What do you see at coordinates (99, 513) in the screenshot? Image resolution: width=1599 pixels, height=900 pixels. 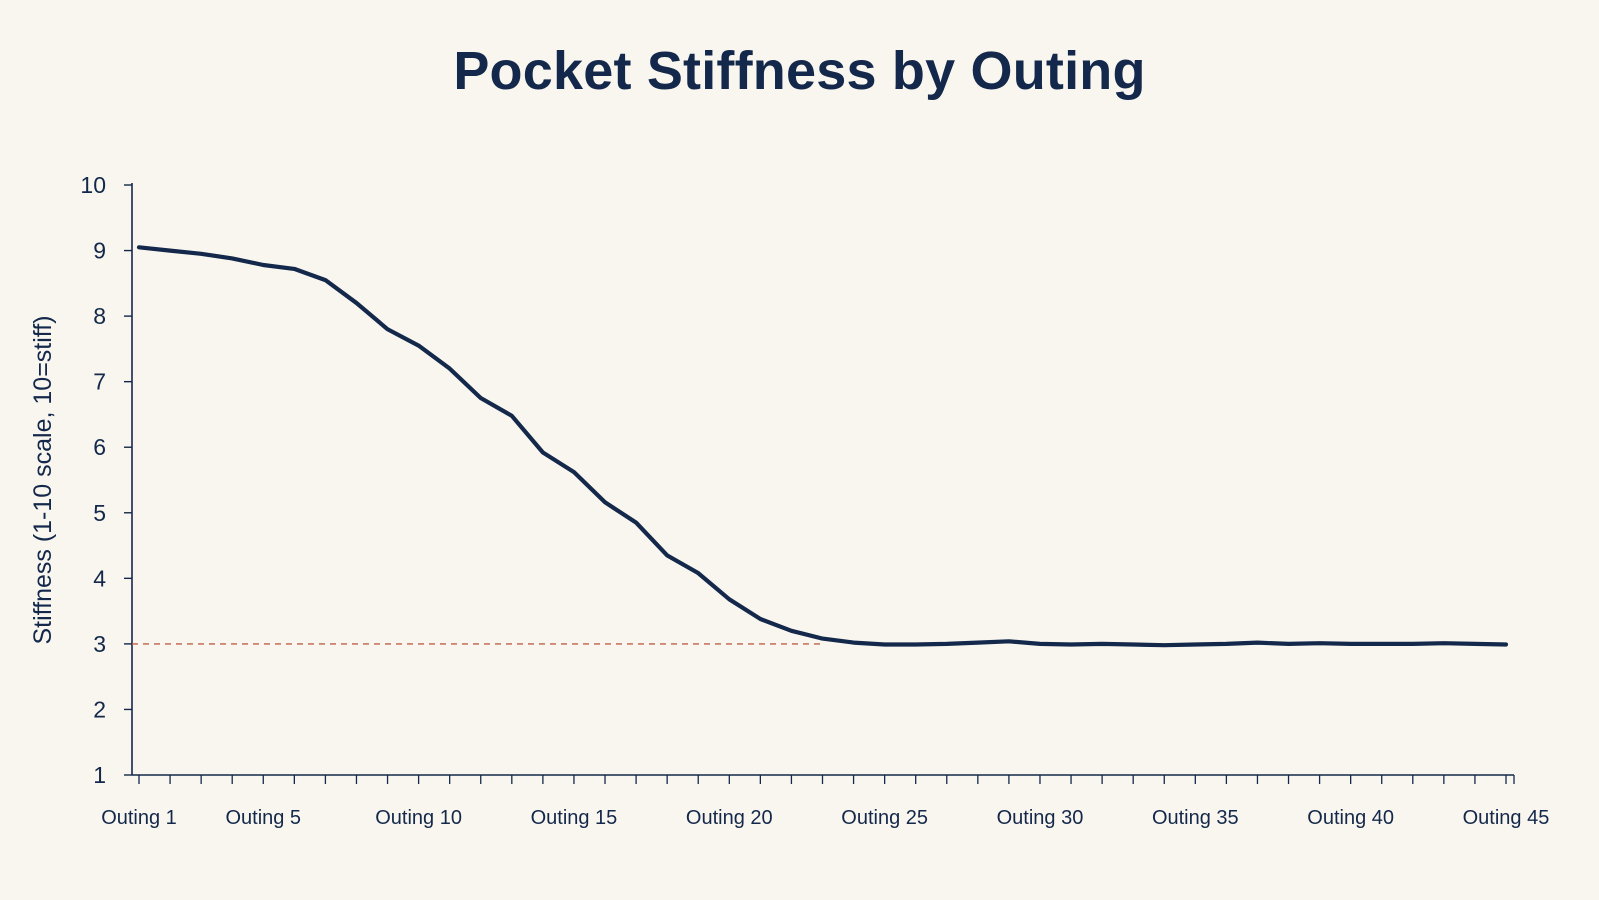 I see `y-tick-label: 5` at bounding box center [99, 513].